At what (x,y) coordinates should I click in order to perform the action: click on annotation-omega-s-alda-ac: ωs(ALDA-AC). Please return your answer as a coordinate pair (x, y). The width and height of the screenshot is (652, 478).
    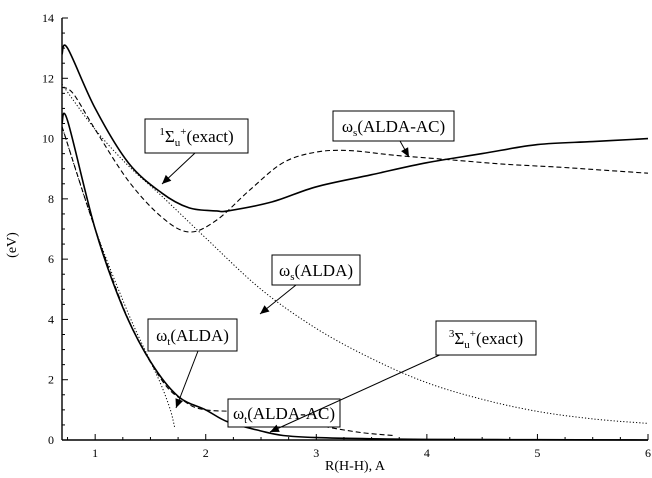
    Looking at the image, I should click on (393, 134).